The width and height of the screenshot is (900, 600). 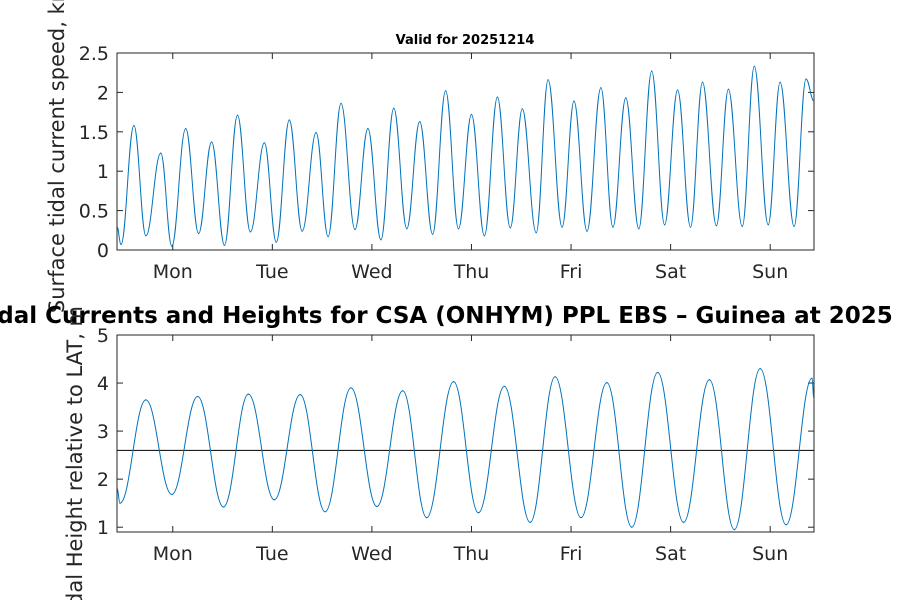 I want to click on x-tick-label: Mon, so click(x=173, y=554).